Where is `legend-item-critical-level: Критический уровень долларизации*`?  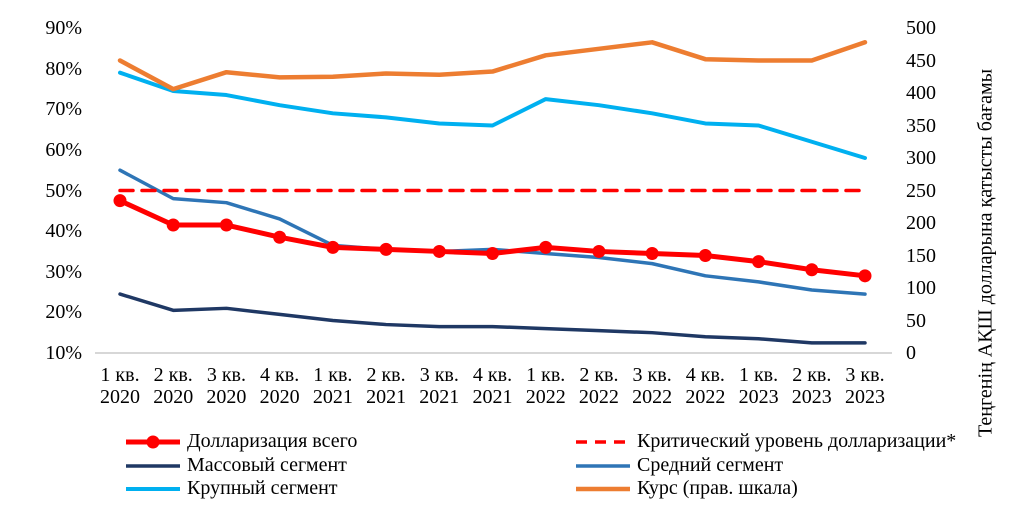
legend-item-critical-level: Критический уровень долларизации* is located at coordinates (766, 441).